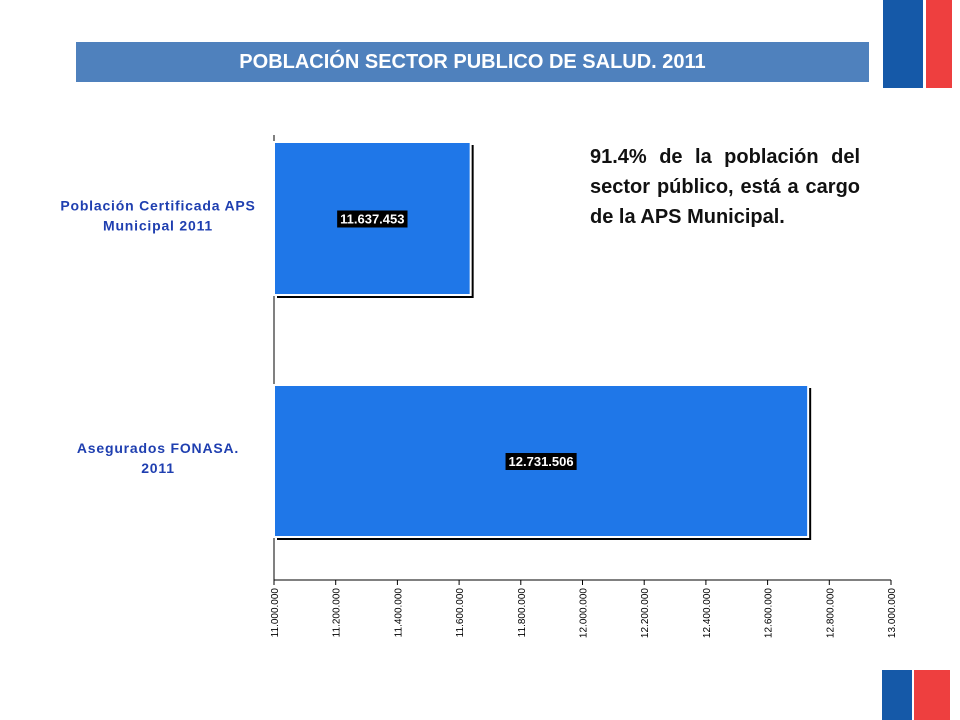 The height and width of the screenshot is (720, 960). What do you see at coordinates (158, 448) in the screenshot?
I see `category-label: Asegurados FONASA.` at bounding box center [158, 448].